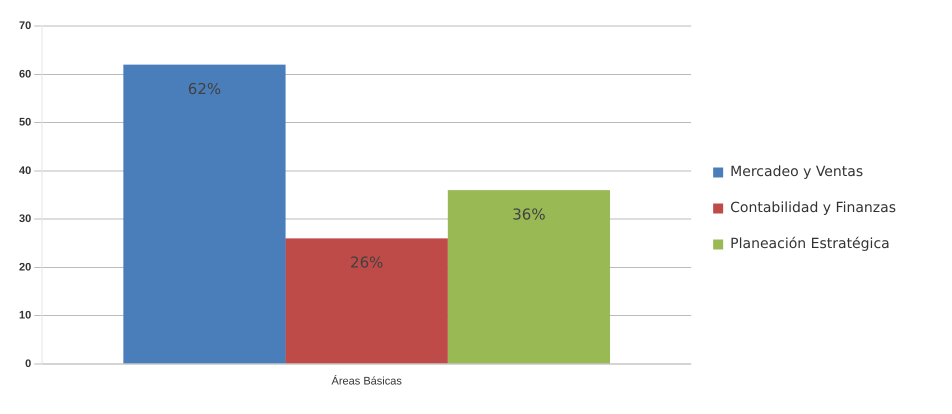 This screenshot has height=414, width=952. What do you see at coordinates (25, 26) in the screenshot?
I see `y-tick-label: 70` at bounding box center [25, 26].